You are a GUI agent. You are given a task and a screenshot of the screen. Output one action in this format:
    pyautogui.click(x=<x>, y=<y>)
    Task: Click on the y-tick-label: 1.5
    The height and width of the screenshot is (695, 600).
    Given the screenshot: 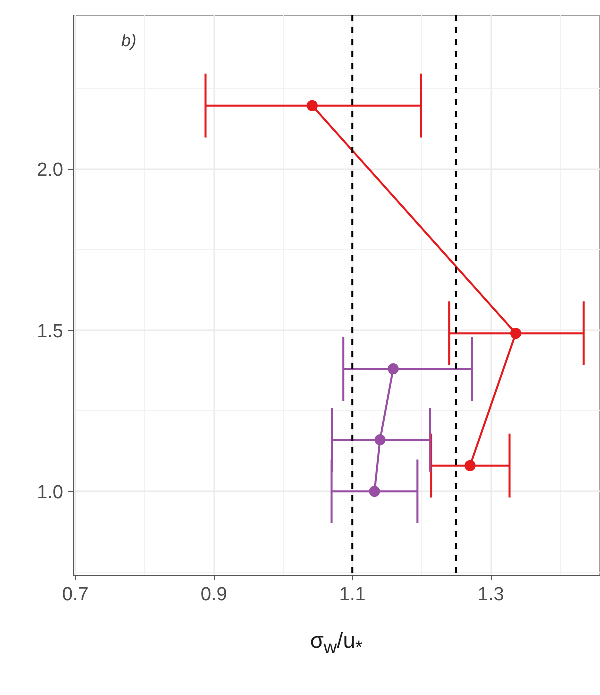 What is the action you would take?
    pyautogui.click(x=50, y=331)
    